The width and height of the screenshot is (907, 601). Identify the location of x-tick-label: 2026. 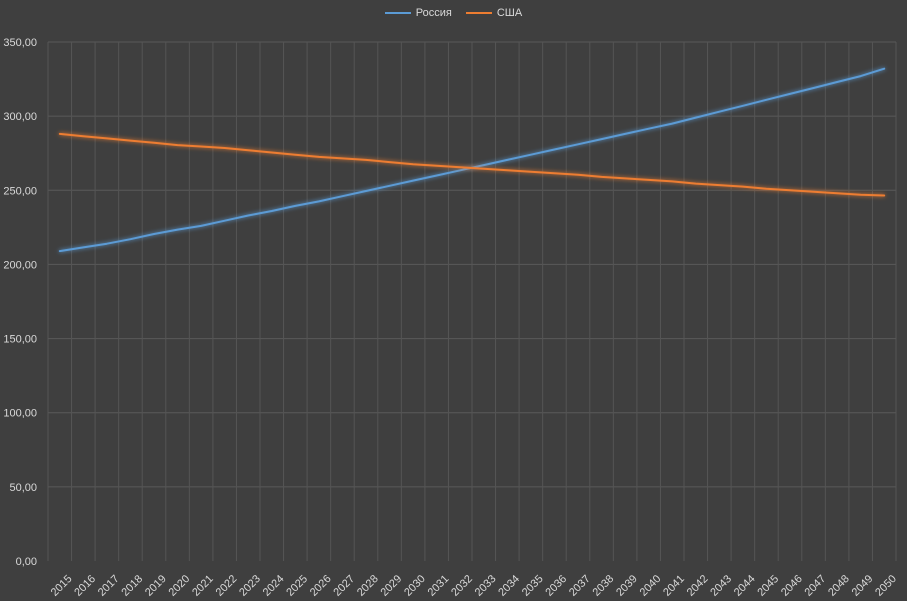
(321, 586).